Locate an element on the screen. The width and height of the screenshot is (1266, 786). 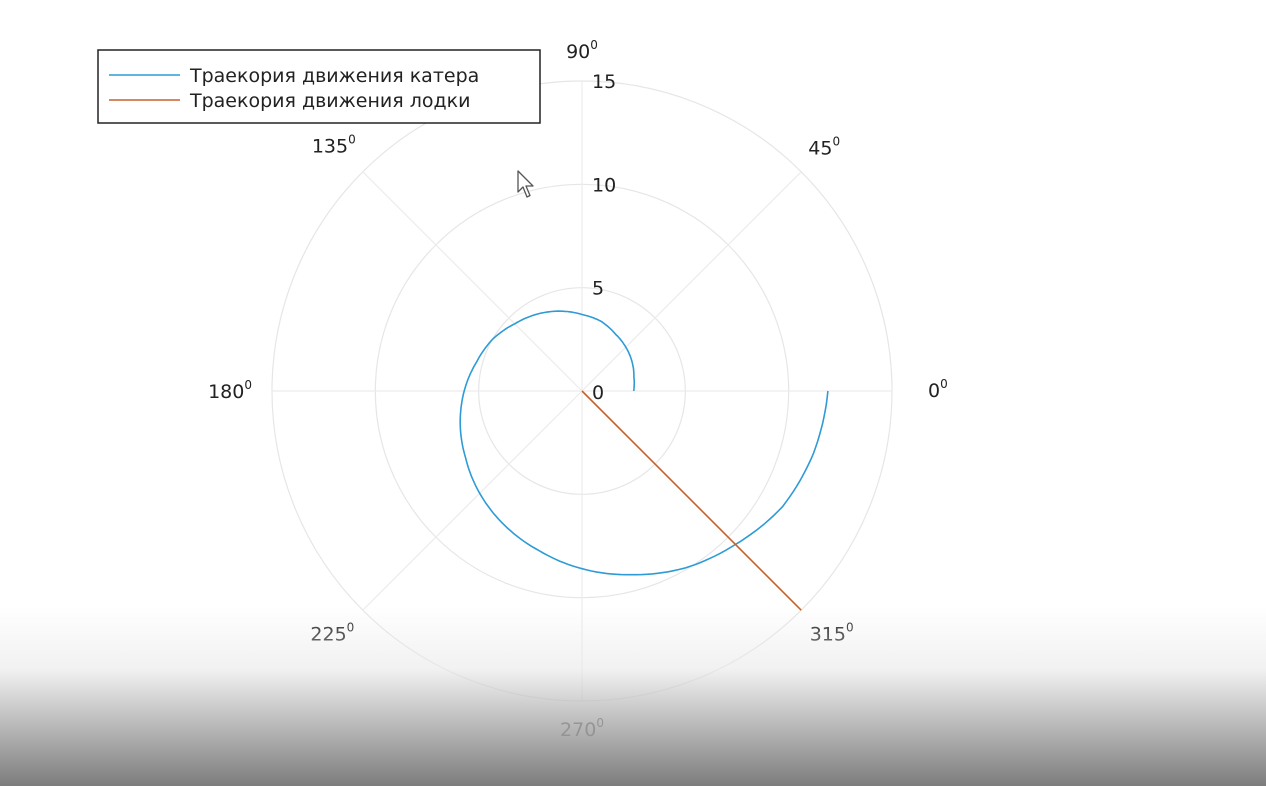
legend-label-0: Траекория движения катера is located at coordinates (334, 76).